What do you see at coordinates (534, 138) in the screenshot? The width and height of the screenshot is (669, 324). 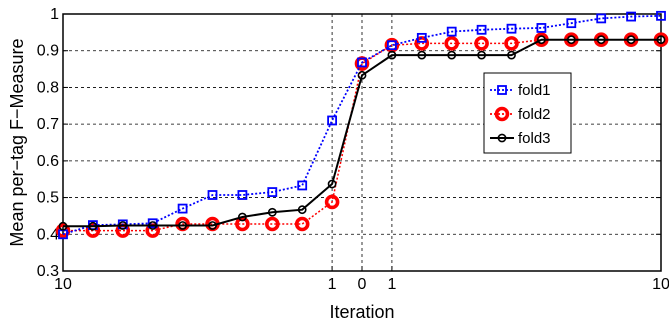 I see `legend-label-fold3: fold3` at bounding box center [534, 138].